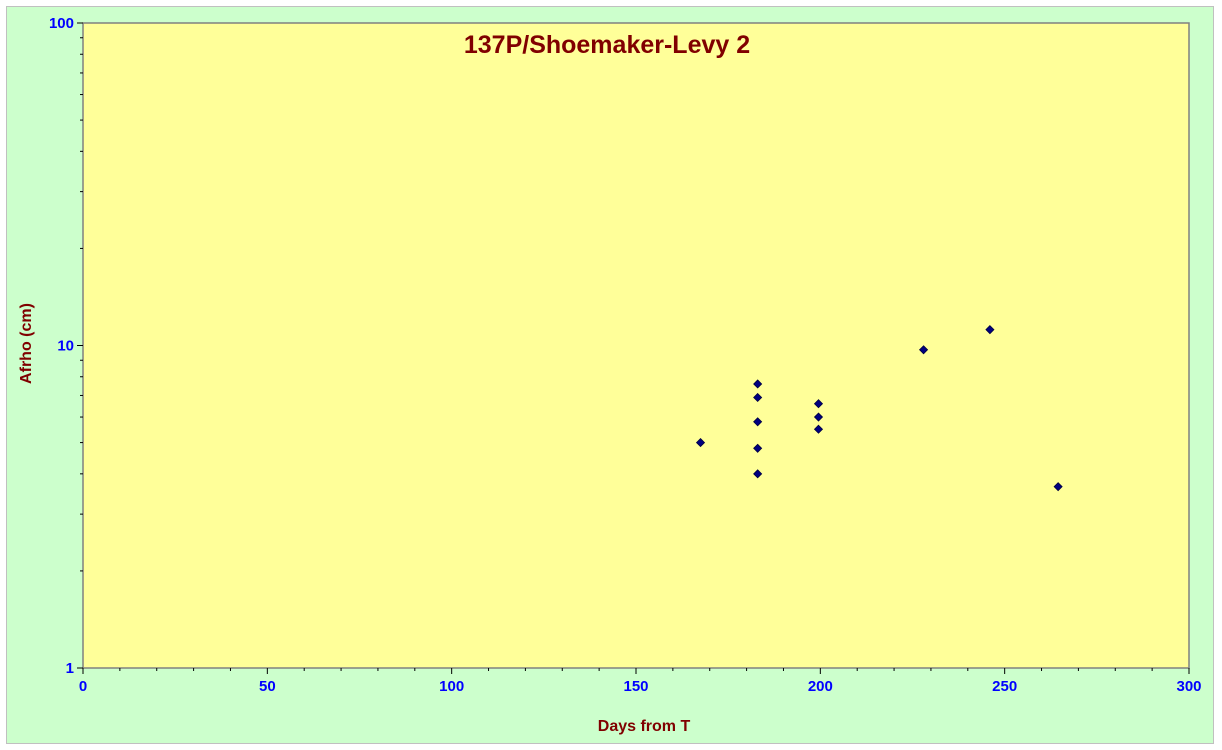  What do you see at coordinates (451, 686) in the screenshot?
I see `x-tick-label: 100` at bounding box center [451, 686].